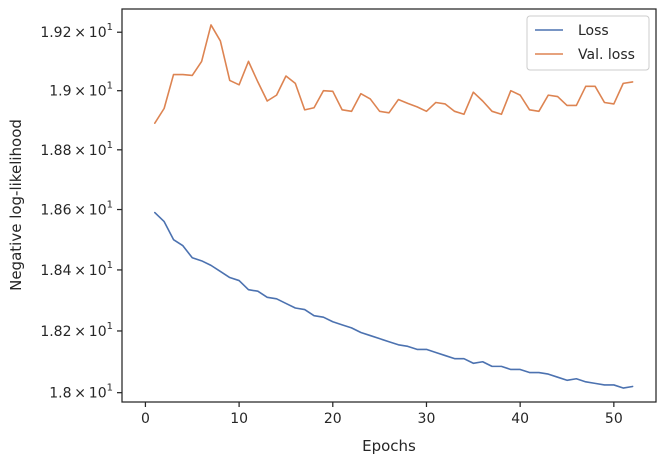  Describe the element at coordinates (145, 419) in the screenshot. I see `x-tick-label: 0` at that location.